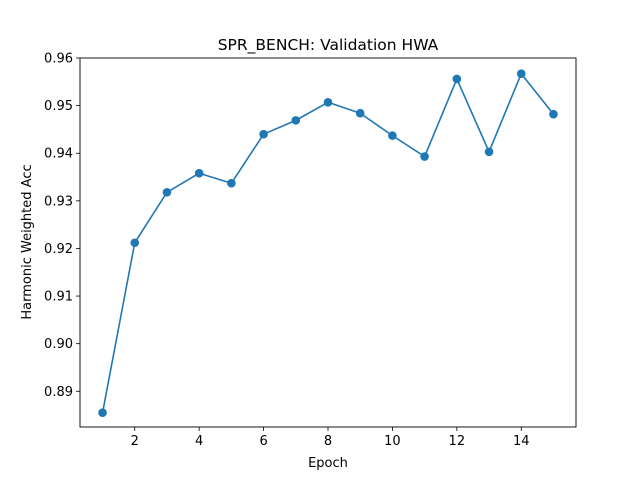 The width and height of the screenshot is (640, 480). What do you see at coordinates (58, 59) in the screenshot?
I see `y-tick-label: 0.96` at bounding box center [58, 59].